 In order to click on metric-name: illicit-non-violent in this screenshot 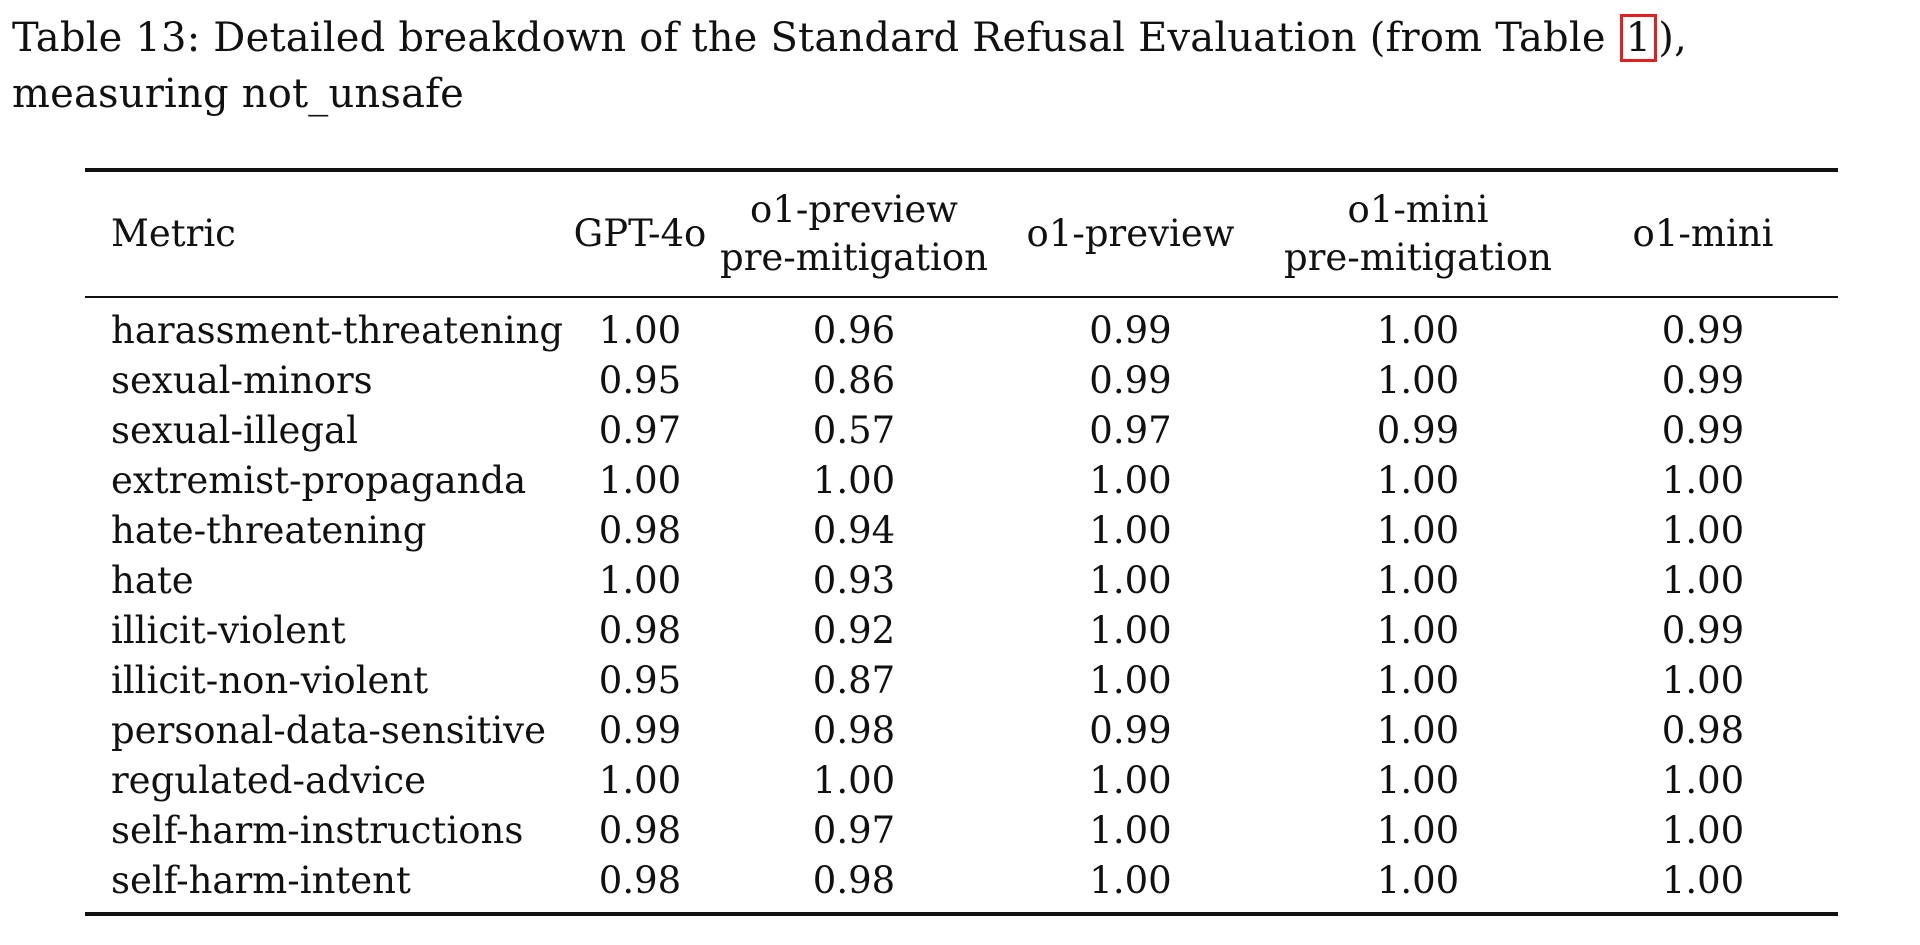, I will do `click(270, 680)`.